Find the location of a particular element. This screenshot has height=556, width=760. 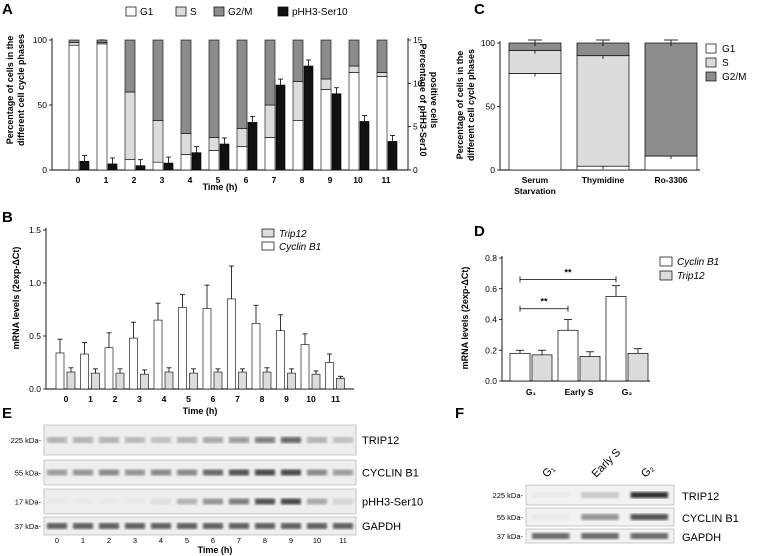

legend-swatch-g1 is located at coordinates (131, 11).